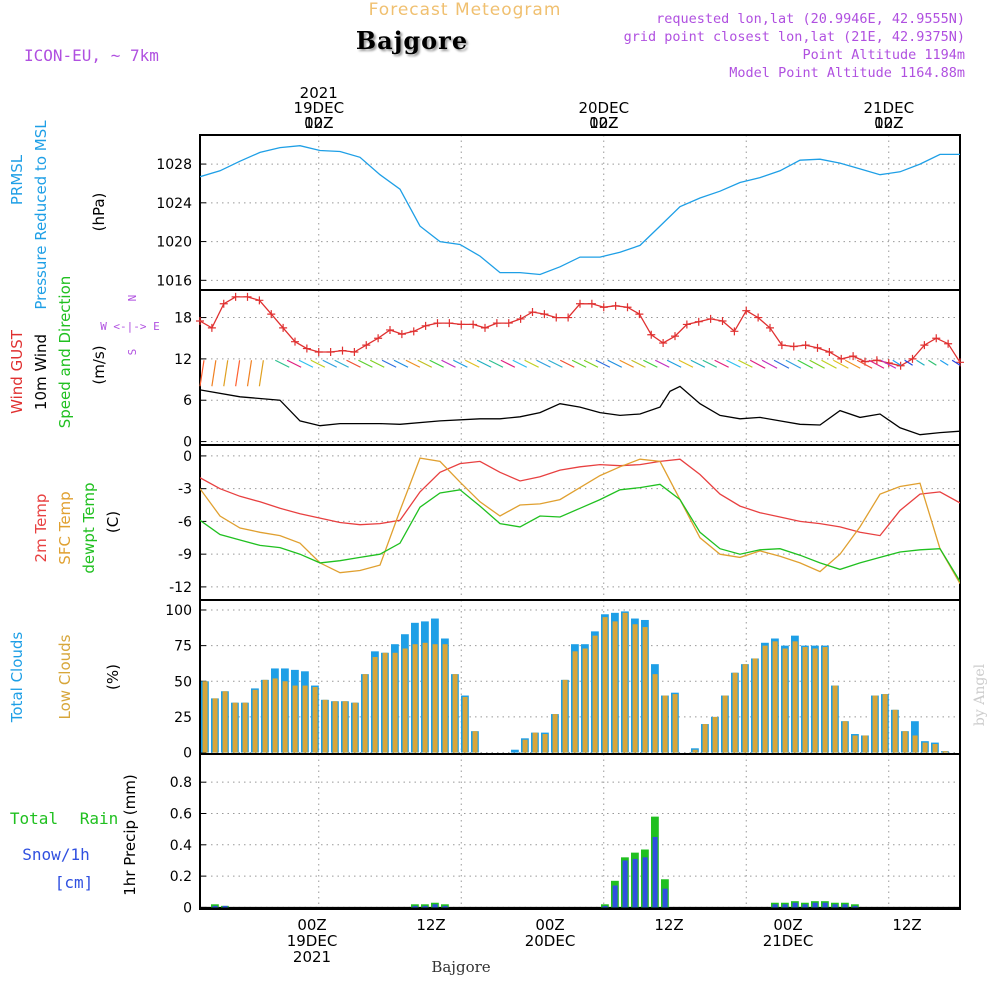 This screenshot has height=1000, width=1000. I want to click on total-cloud-bar, so click(515, 751).